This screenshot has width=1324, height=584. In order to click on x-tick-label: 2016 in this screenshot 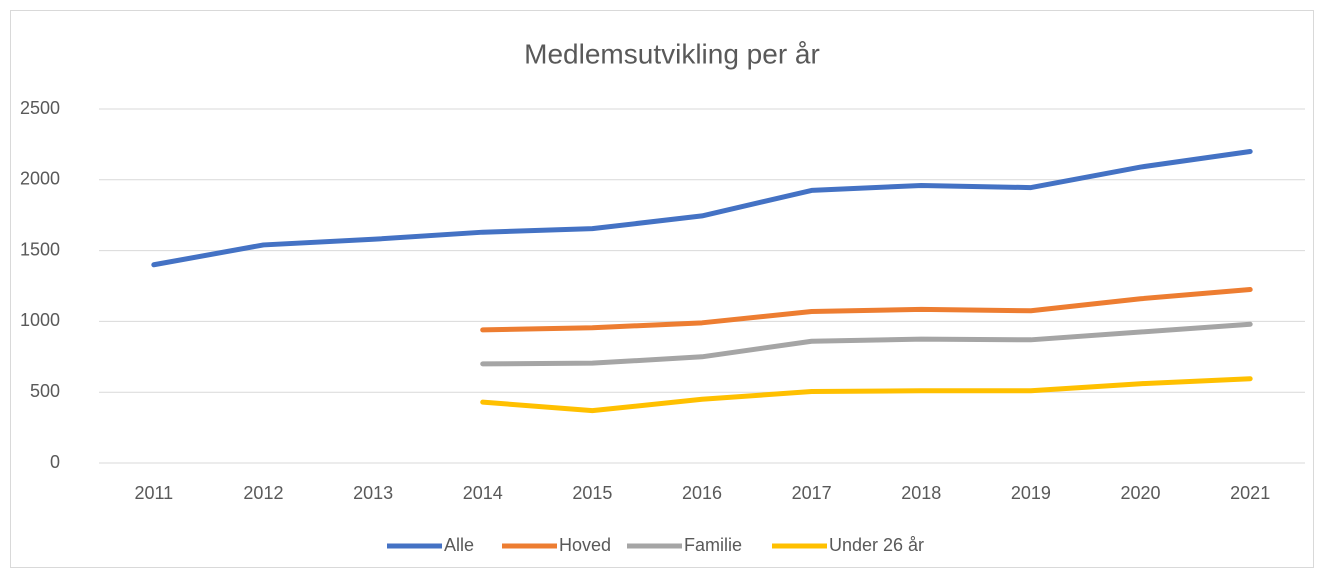, I will do `click(702, 493)`.